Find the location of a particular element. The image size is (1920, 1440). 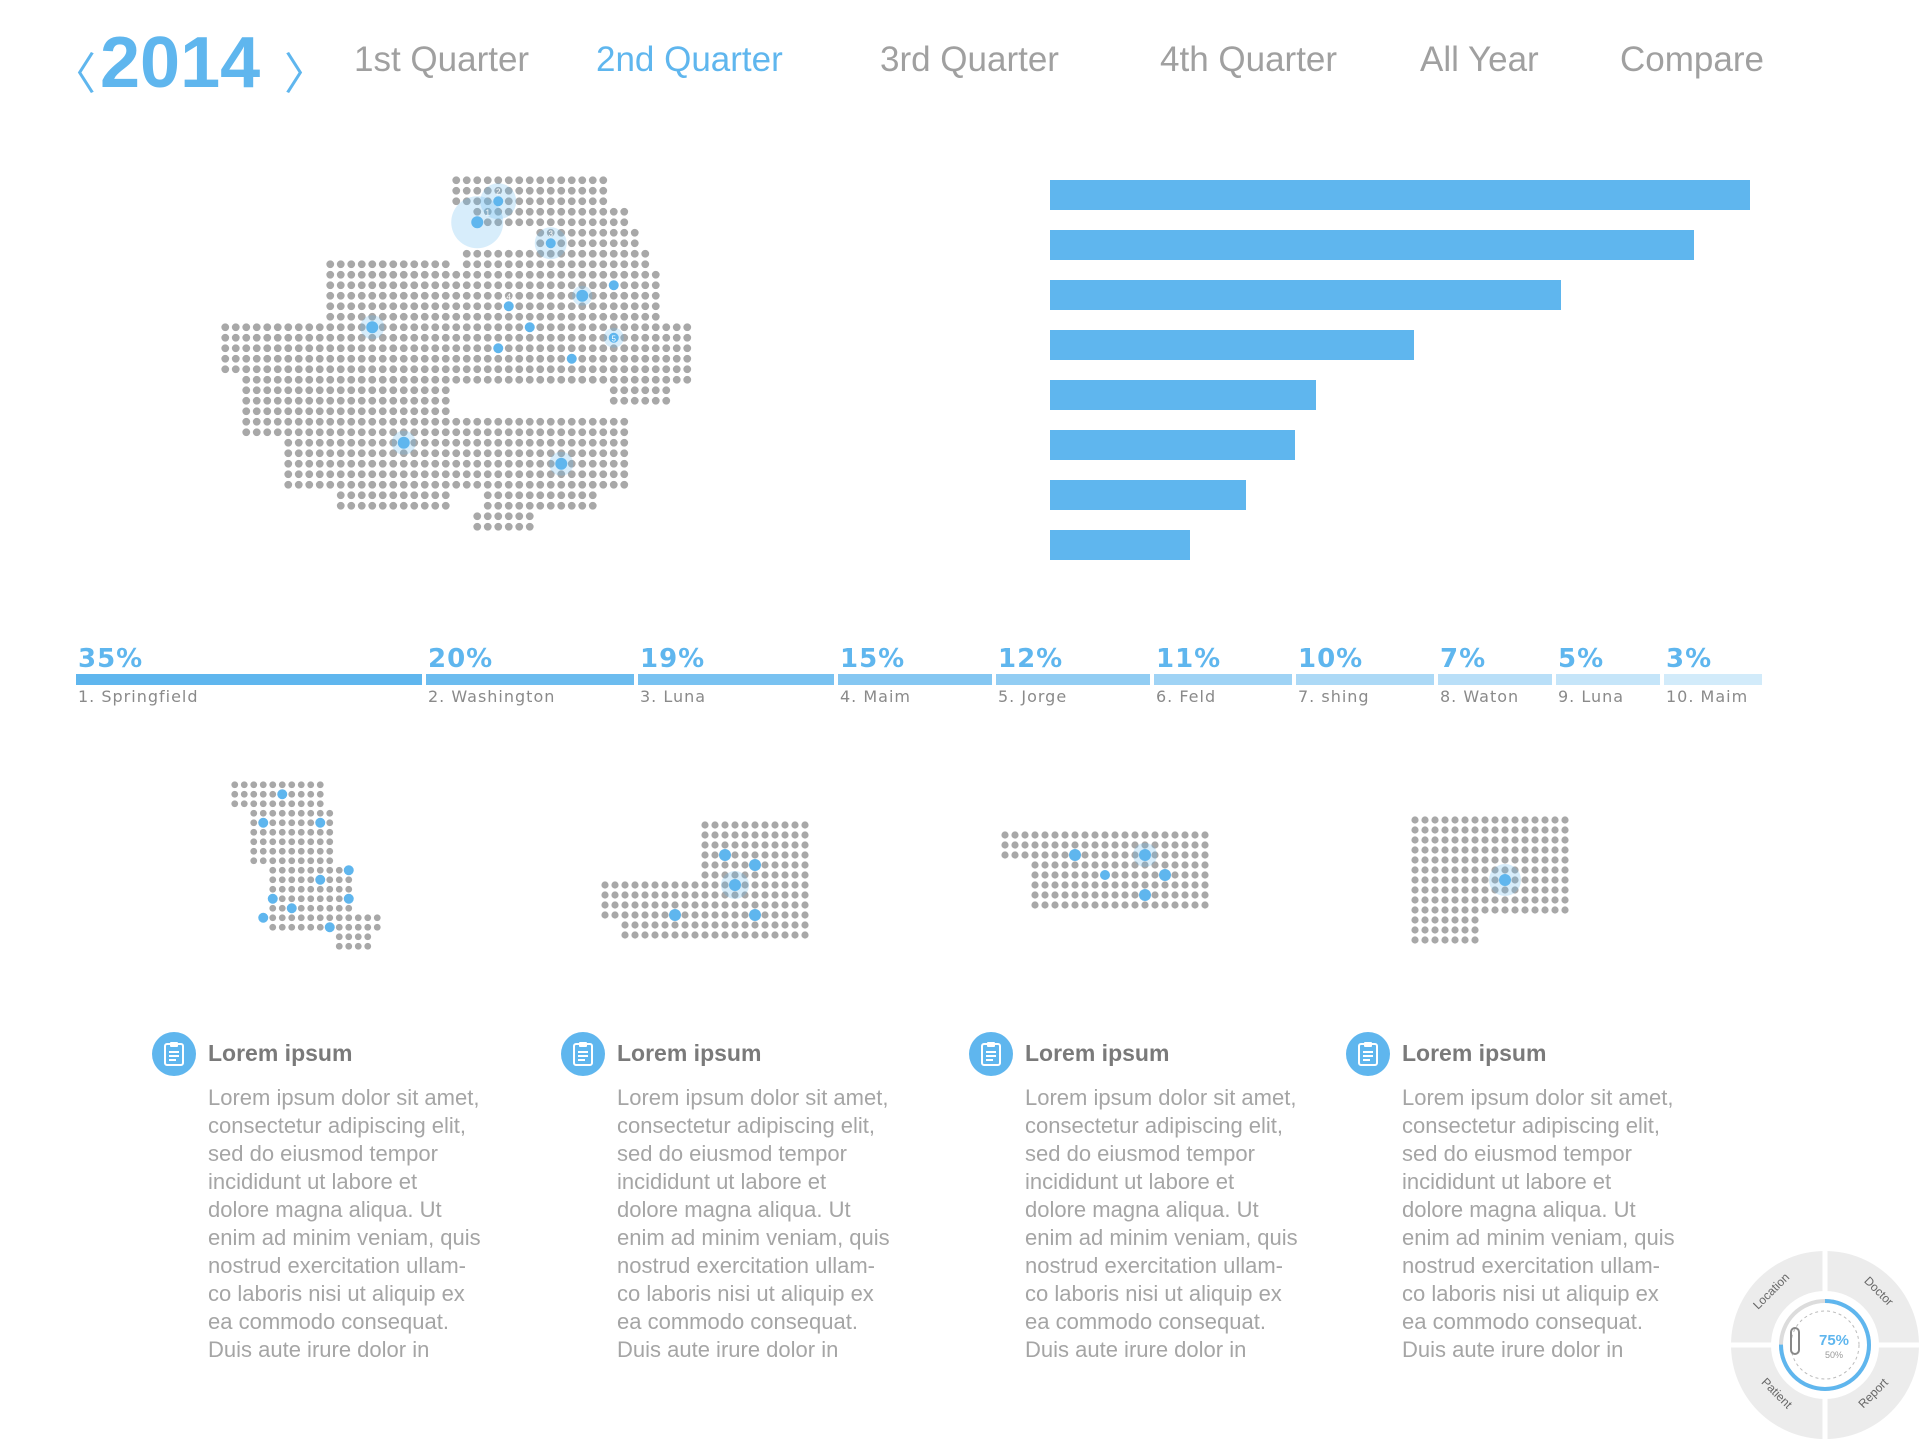

tab-3rd-quarter: 3rd Quarter is located at coordinates (969, 59).